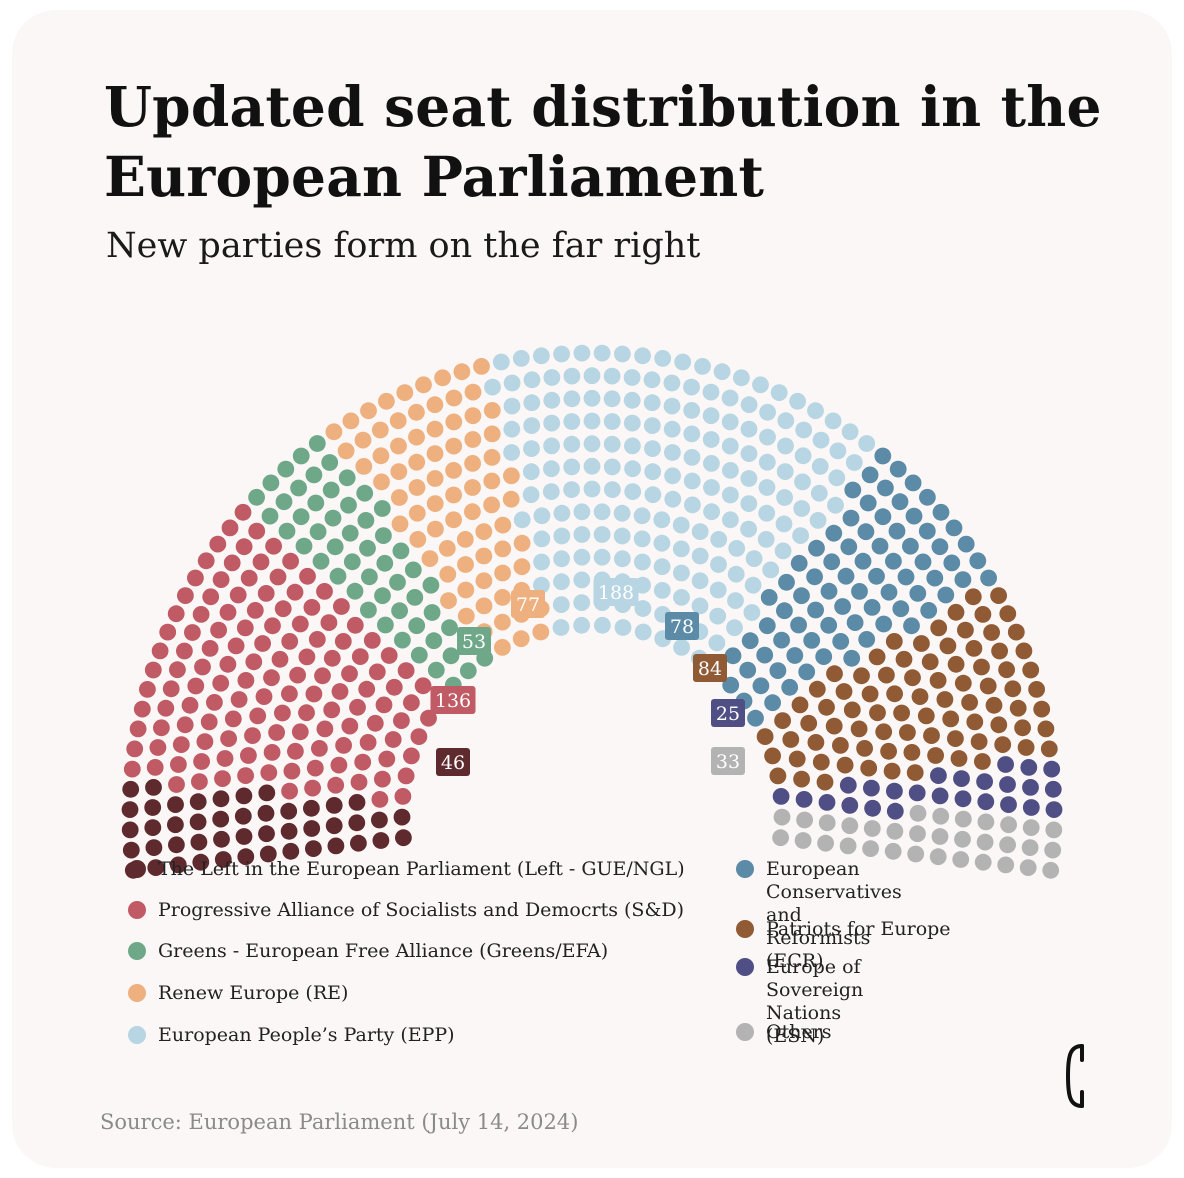 Image resolution: width=1184 pixels, height=1178 pixels. What do you see at coordinates (728, 761) in the screenshot?
I see `seat-count-badge: 33` at bounding box center [728, 761].